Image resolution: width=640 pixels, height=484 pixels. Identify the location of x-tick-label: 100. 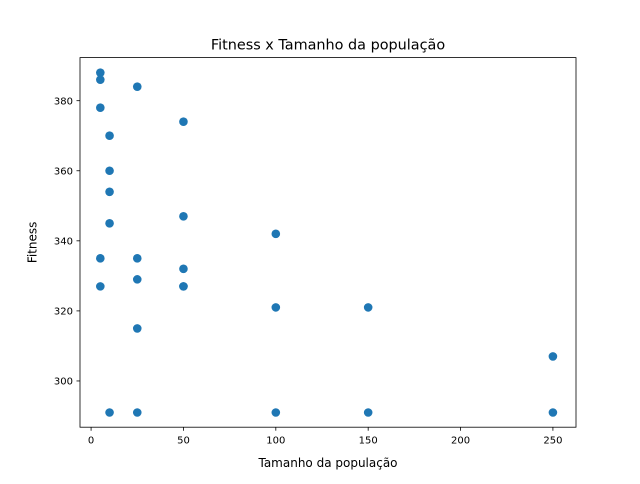
(275, 441).